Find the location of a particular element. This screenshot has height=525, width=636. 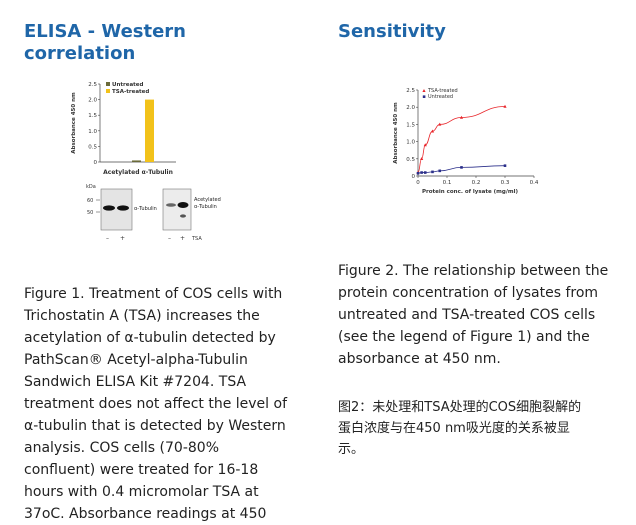

x-tick-label: 0.3 is located at coordinates (505, 183).